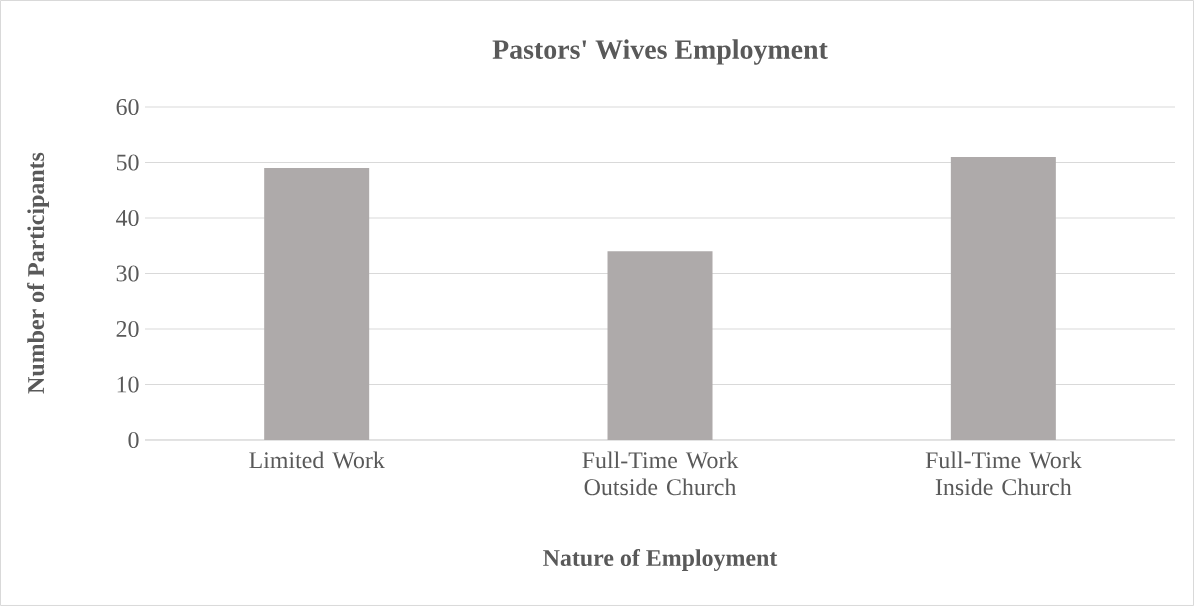 This screenshot has height=606, width=1194. What do you see at coordinates (128, 384) in the screenshot?
I see `y-tick-label: 10` at bounding box center [128, 384].